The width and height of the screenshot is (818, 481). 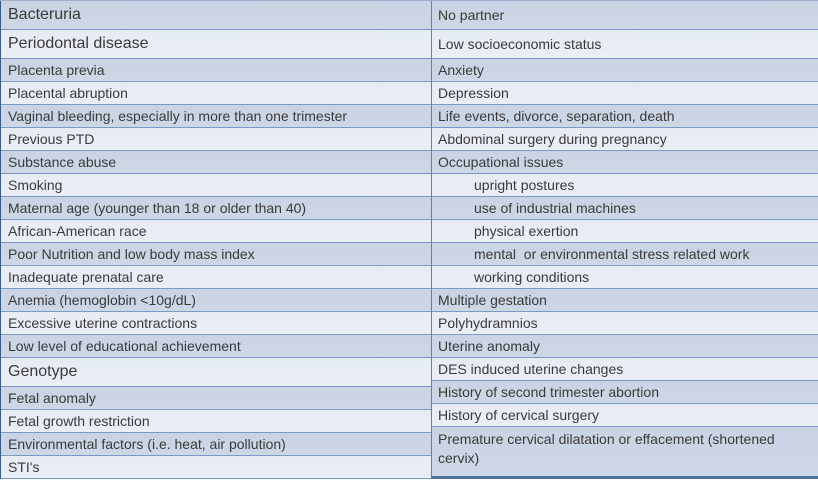 What do you see at coordinates (625, 392) in the screenshot?
I see `table-cell: History of second trimester abortion` at bounding box center [625, 392].